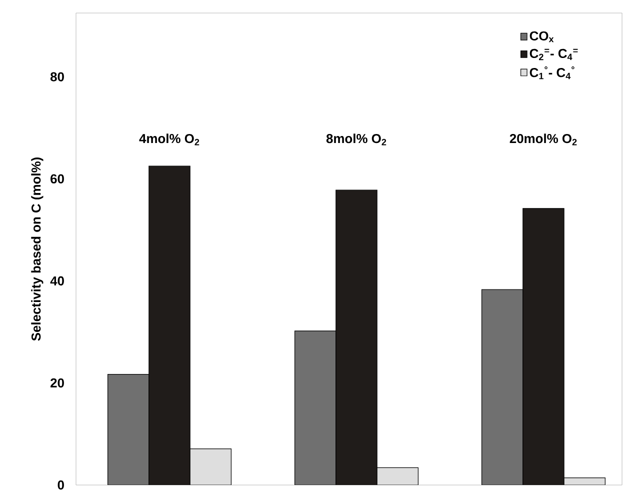 This screenshot has height=493, width=623. I want to click on y-tick-label: 60, so click(57, 179).